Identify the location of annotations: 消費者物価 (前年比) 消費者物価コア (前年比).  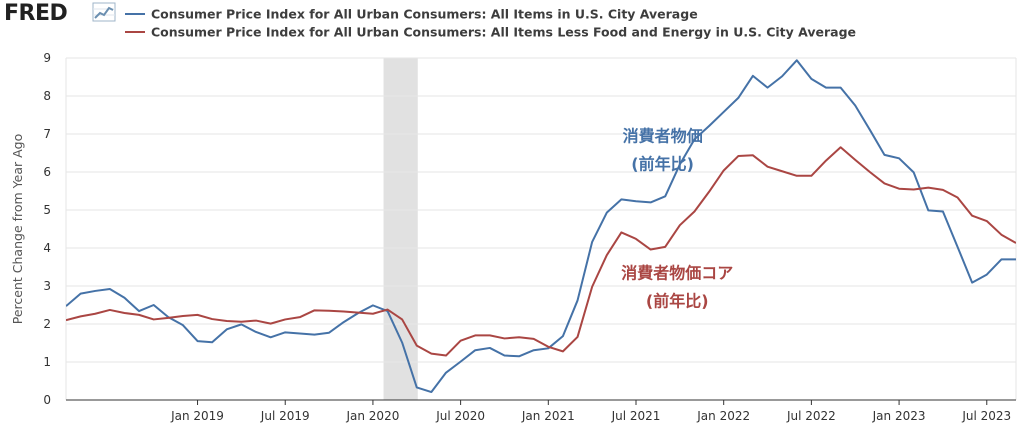
(677, 219).